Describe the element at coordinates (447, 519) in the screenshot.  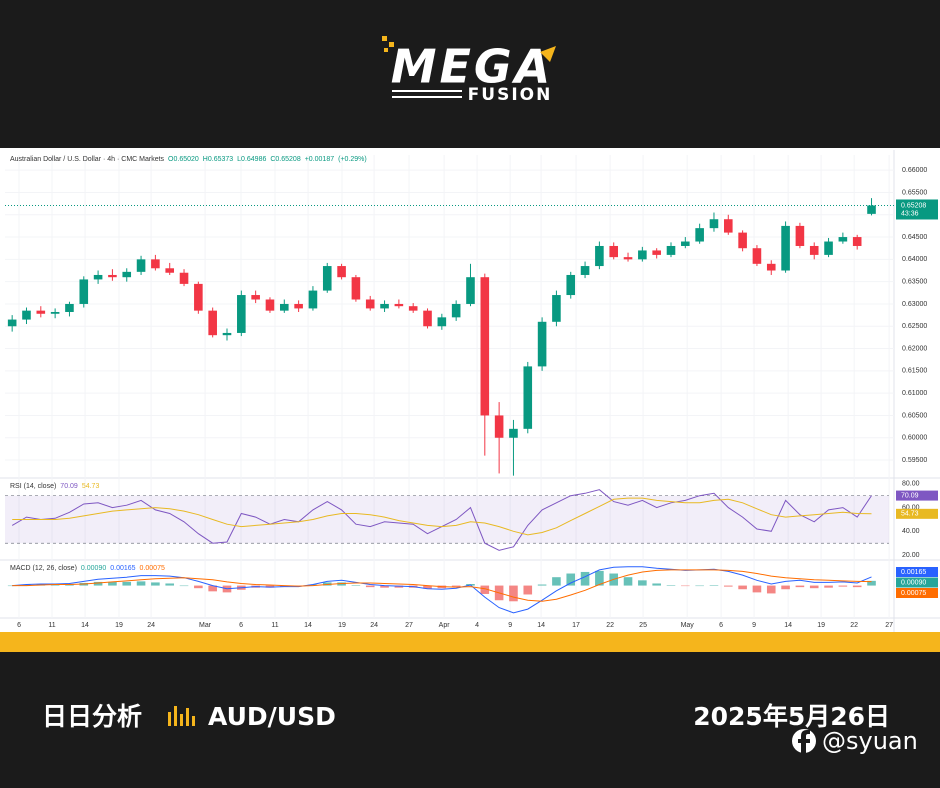
I see `rsi-band` at that location.